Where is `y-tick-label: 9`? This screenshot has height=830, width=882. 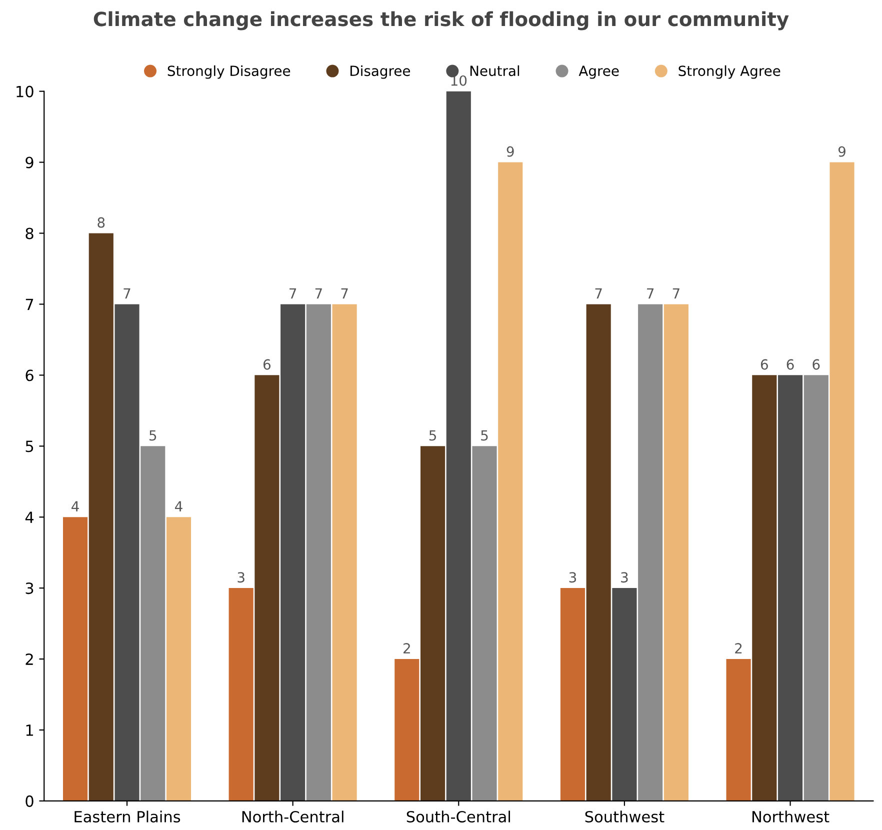 y-tick-label: 9 is located at coordinates (30, 162).